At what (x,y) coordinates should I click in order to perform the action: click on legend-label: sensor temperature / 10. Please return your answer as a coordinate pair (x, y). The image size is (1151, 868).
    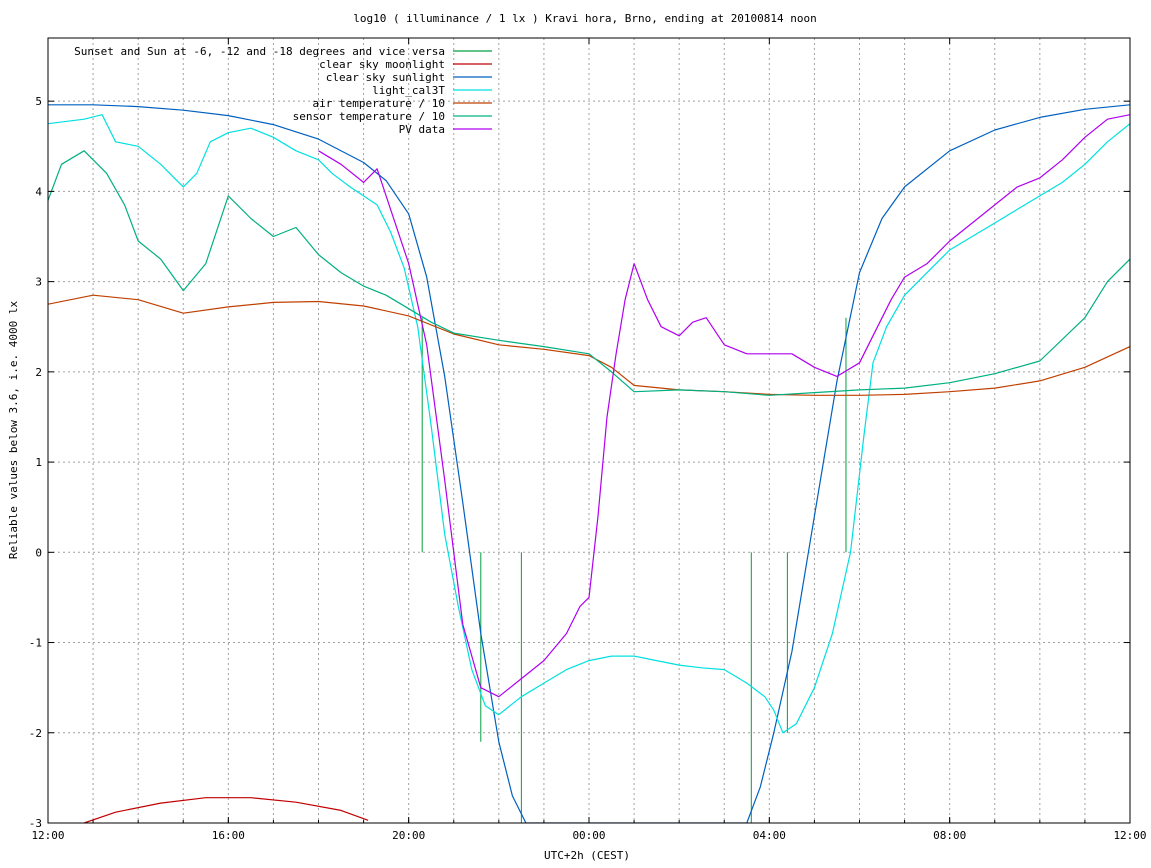
    Looking at the image, I should click on (369, 116).